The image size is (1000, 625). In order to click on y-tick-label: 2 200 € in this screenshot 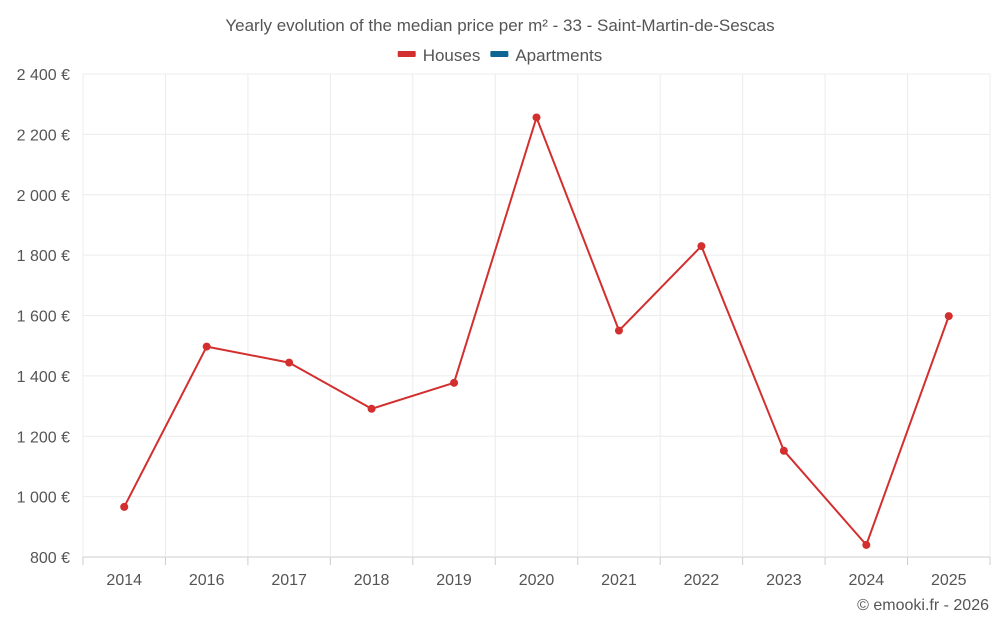, I will do `click(43, 135)`.